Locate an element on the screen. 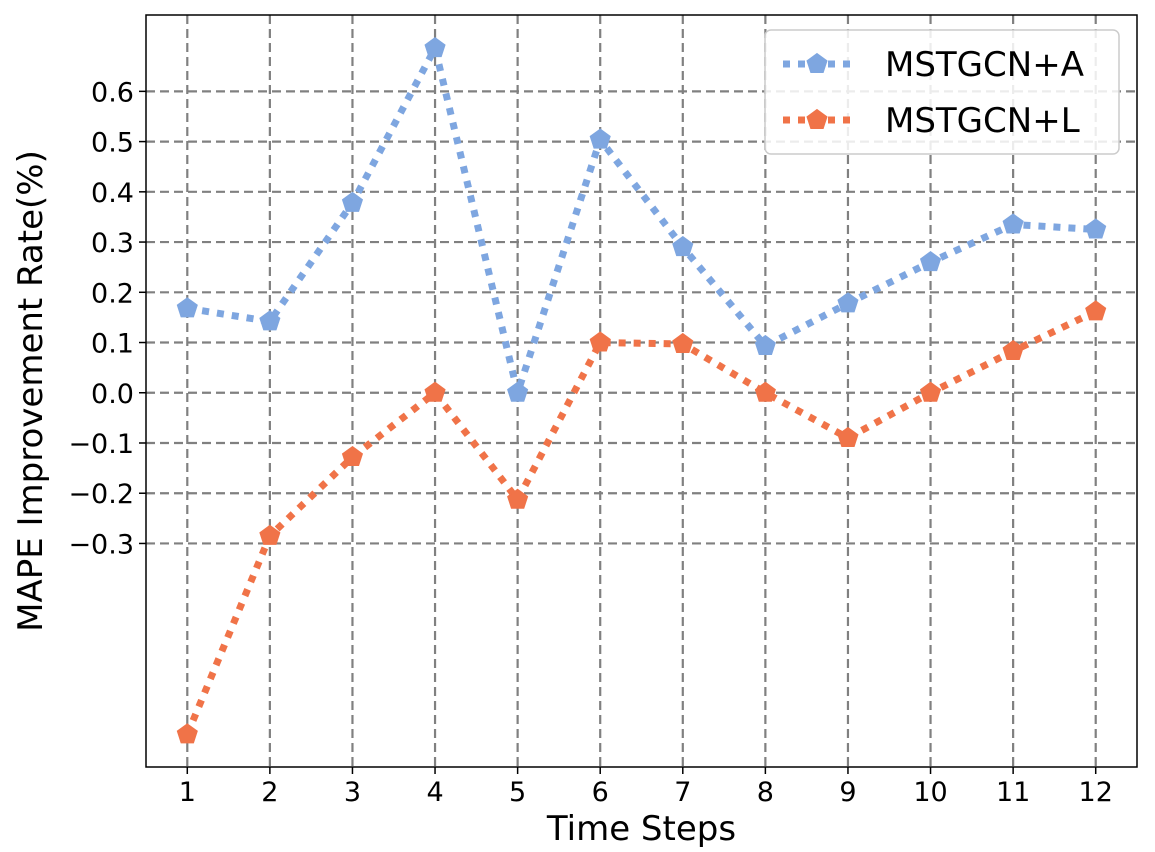 This screenshot has width=1155, height=852. y-tick-label: 0.3 is located at coordinates (112, 243).